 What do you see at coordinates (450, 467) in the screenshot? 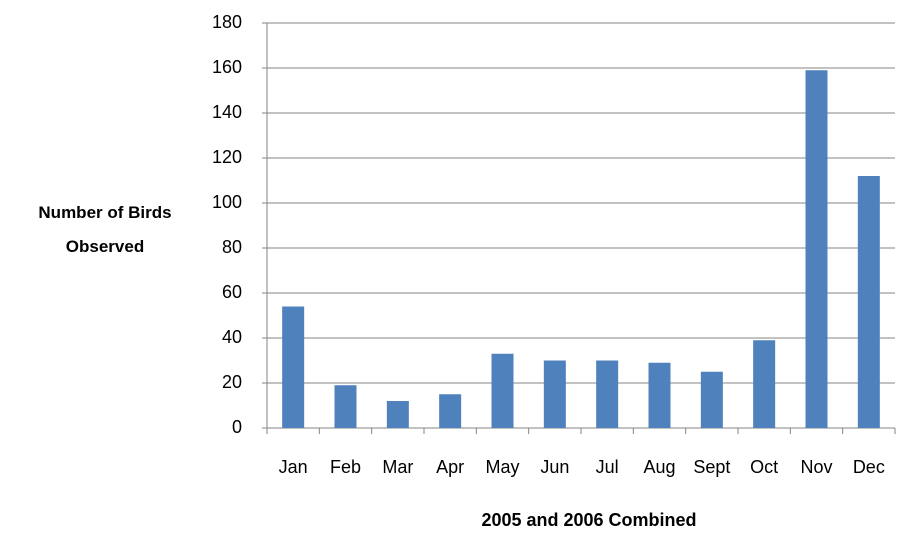
I see `x-tick-label: Apr` at bounding box center [450, 467].